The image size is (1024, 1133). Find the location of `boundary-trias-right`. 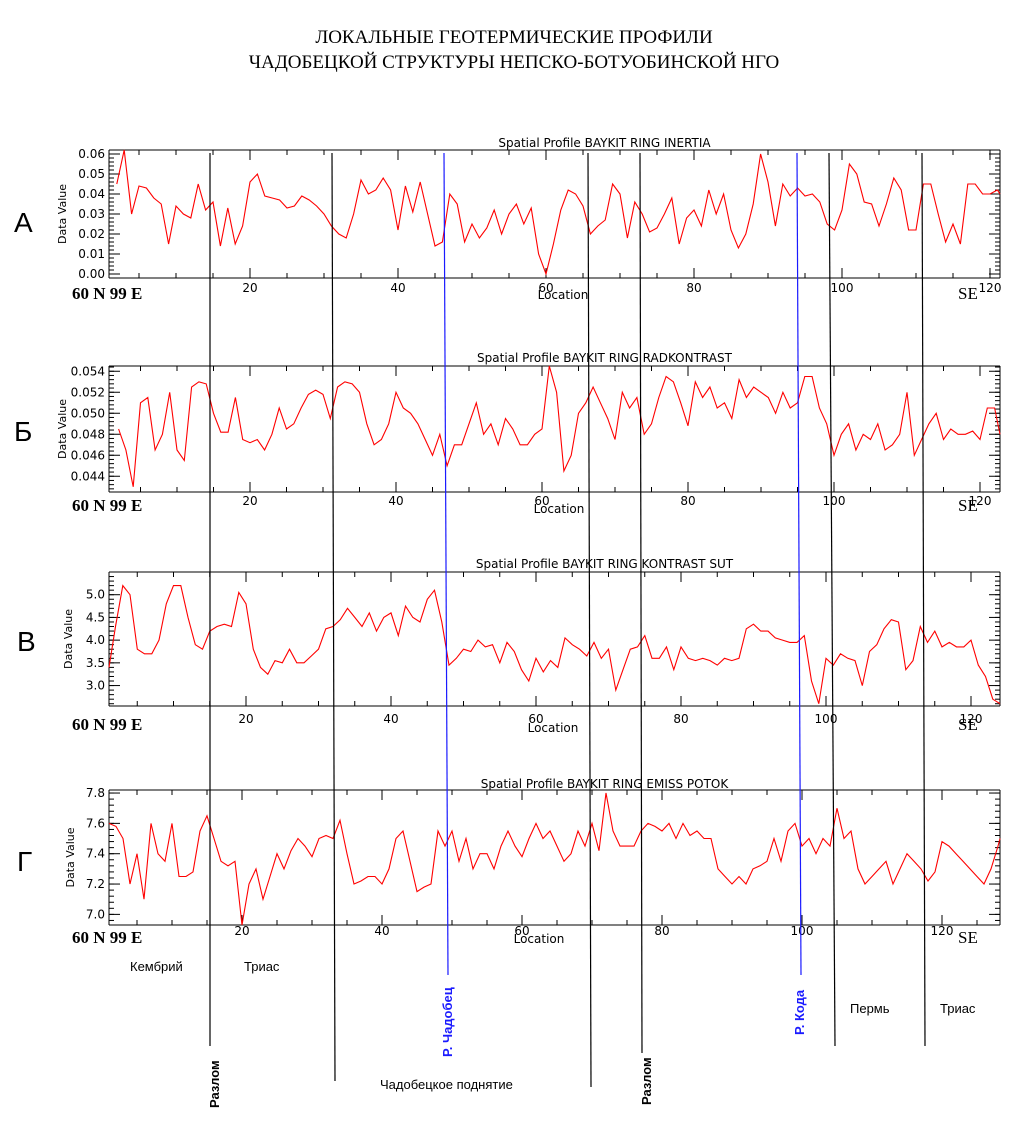

boundary-trias-right is located at coordinates (923, 599).